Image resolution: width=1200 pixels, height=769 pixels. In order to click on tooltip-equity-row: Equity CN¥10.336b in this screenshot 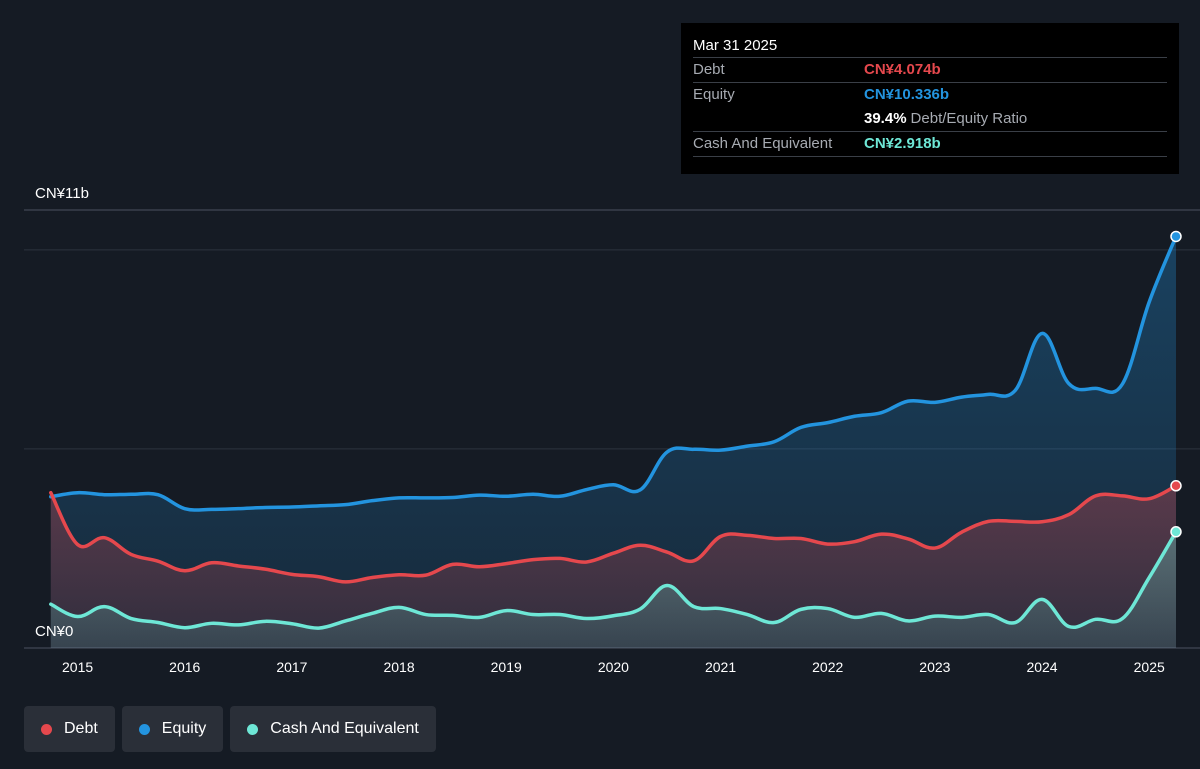, I will do `click(930, 94)`.